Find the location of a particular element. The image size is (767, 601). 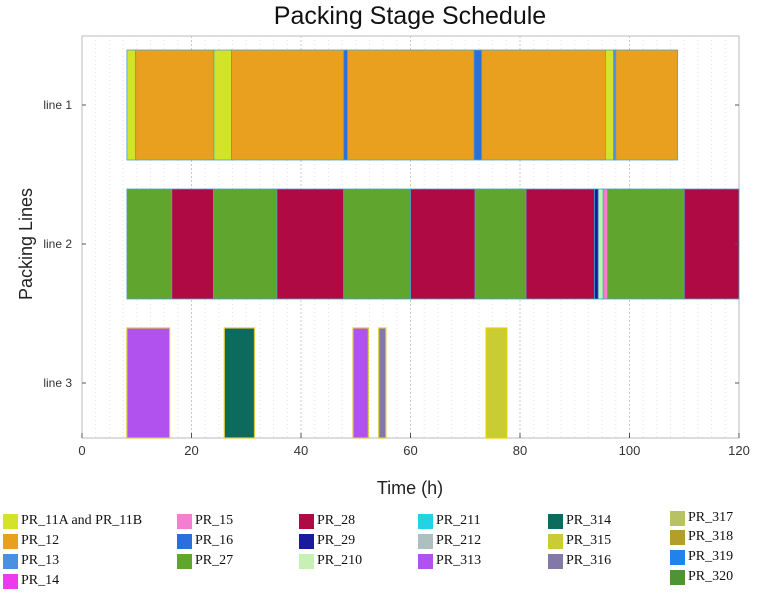

legend-item: PR_317 is located at coordinates (701, 518).